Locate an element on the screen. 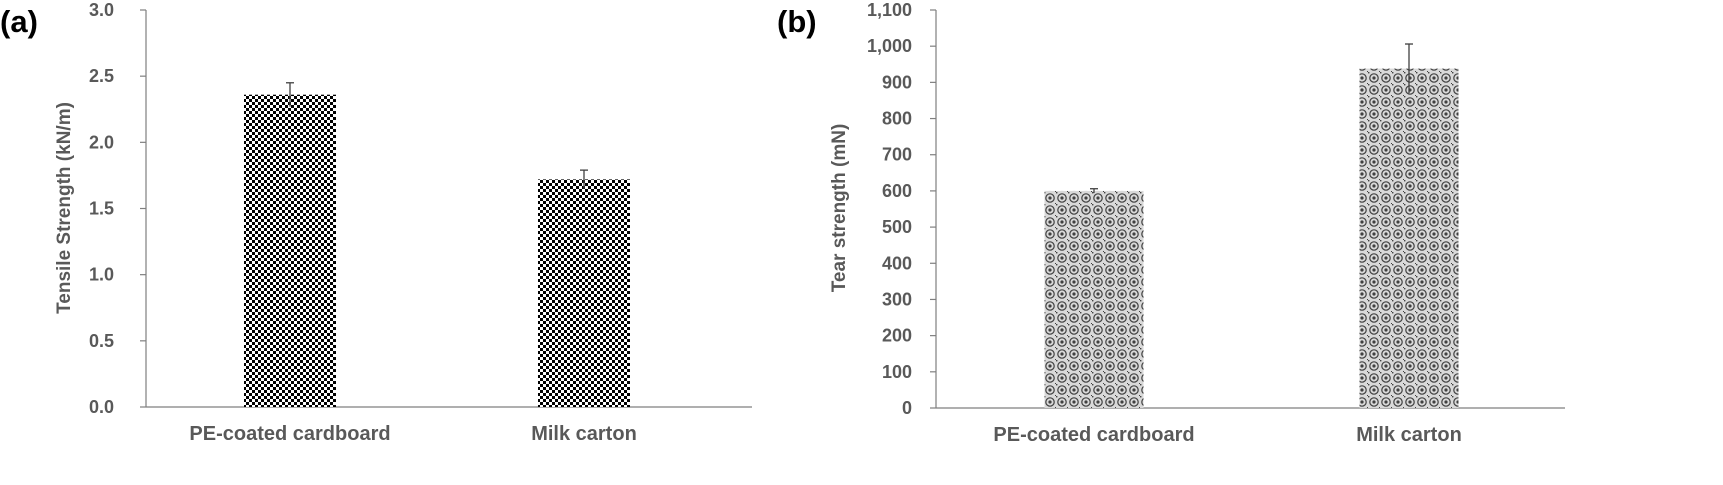  y-tick-label-b: 300 is located at coordinates (897, 299).